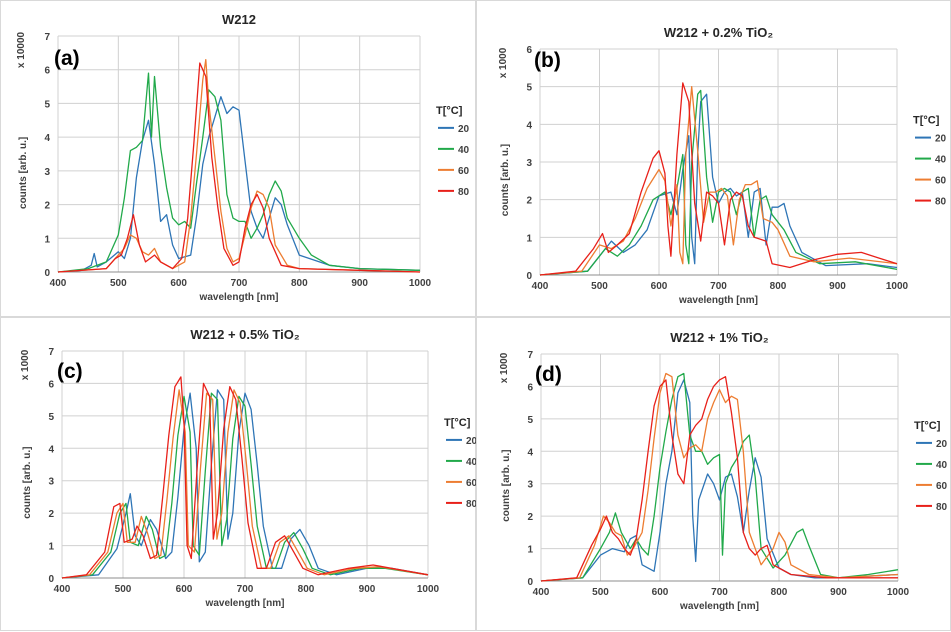  Describe the element at coordinates (547, 60) in the screenshot. I see `panel-label: (b)` at that location.